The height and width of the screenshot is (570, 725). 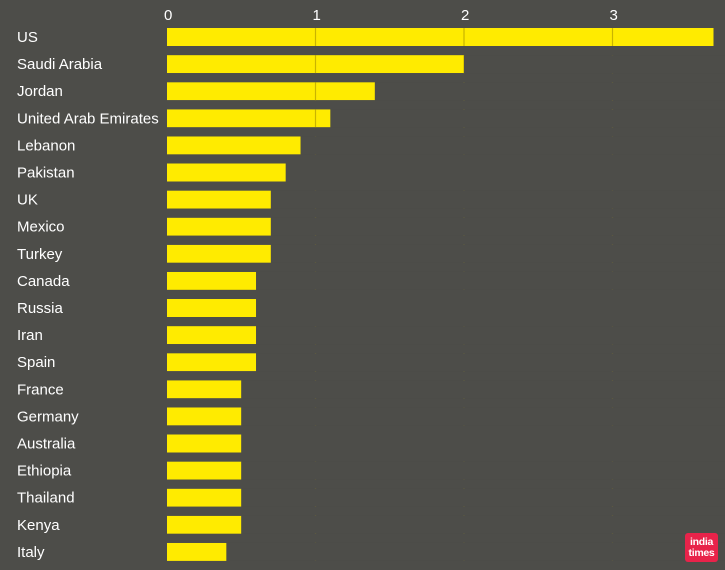 What do you see at coordinates (317, 15) in the screenshot?
I see `x-tick-label: 1` at bounding box center [317, 15].